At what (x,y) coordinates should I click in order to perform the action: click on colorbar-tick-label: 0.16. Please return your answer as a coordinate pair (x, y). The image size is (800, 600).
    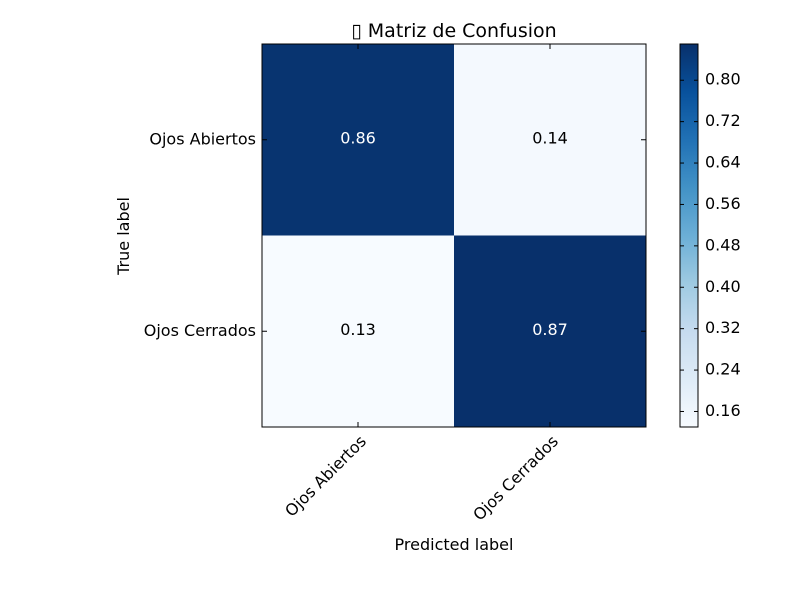
    Looking at the image, I should click on (723, 410).